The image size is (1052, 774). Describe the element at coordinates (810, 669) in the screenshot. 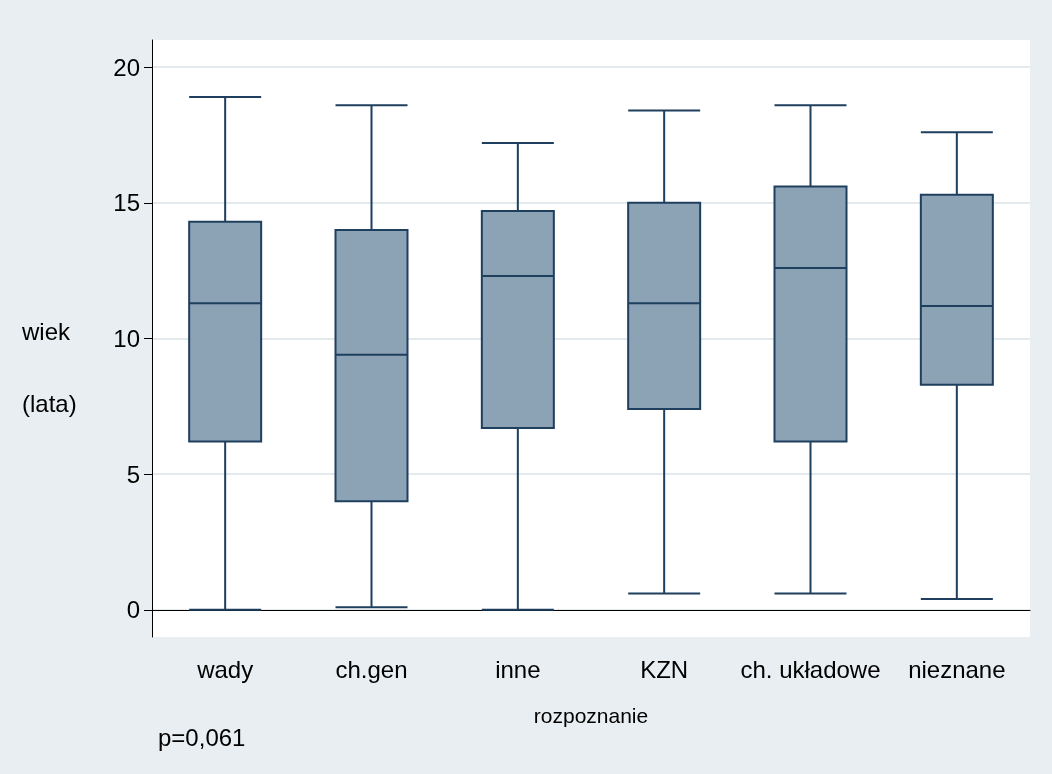

I see `x-tick-label: ch. układowe` at that location.